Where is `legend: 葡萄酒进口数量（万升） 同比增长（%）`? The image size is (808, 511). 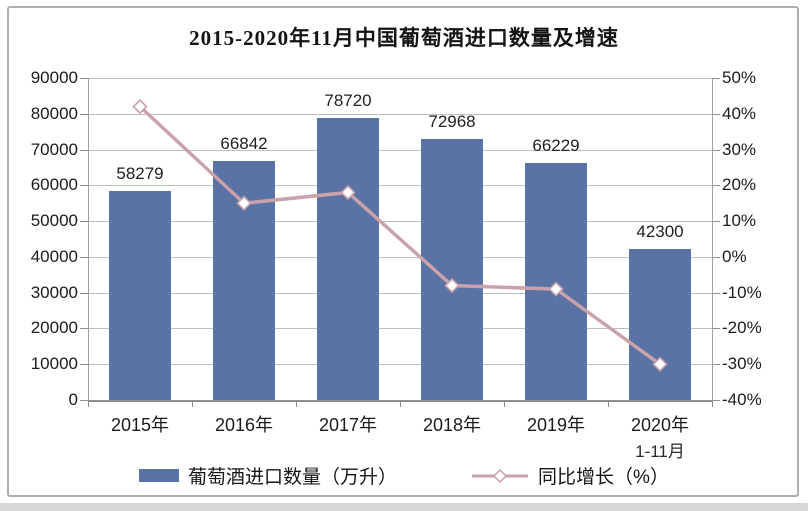 legend: 葡萄酒进口数量（万升） 同比增长（%） is located at coordinates (404, 475).